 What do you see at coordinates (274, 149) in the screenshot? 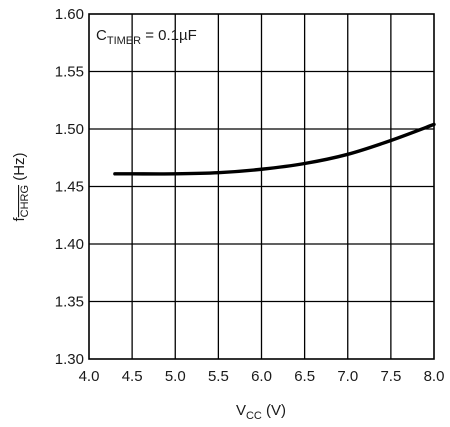
I see `series-line` at bounding box center [274, 149].